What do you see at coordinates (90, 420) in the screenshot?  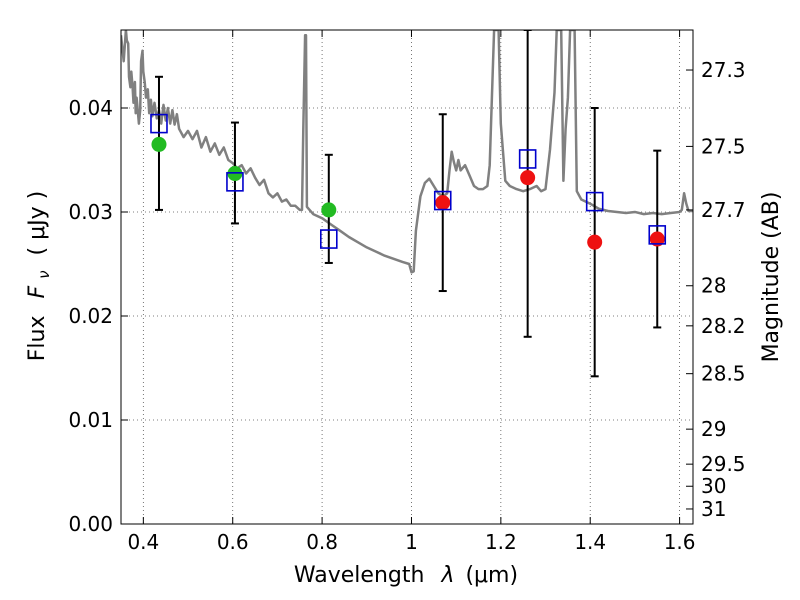 I see `y-tick-label: 0.01` at bounding box center [90, 420].